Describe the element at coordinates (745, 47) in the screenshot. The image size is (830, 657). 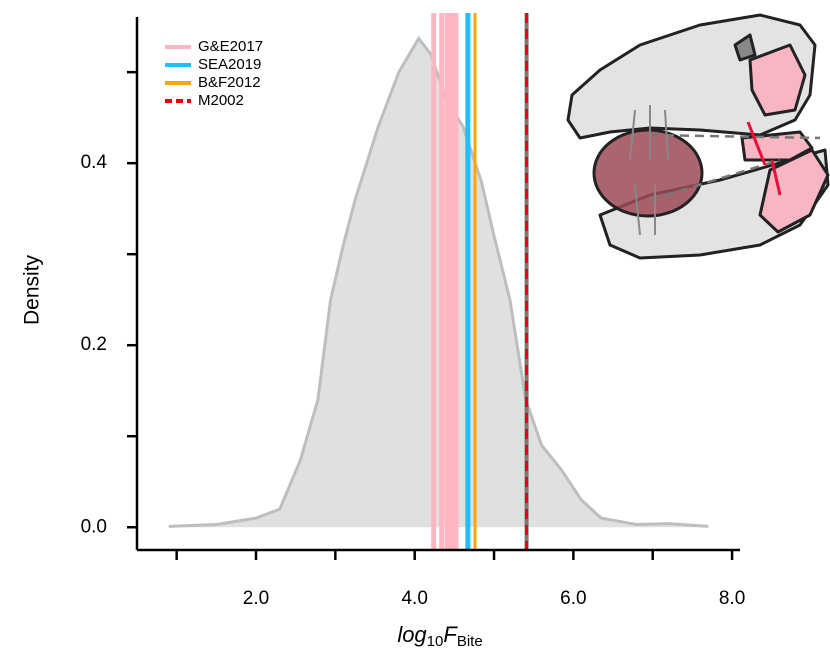
I see `skull-eye` at that location.